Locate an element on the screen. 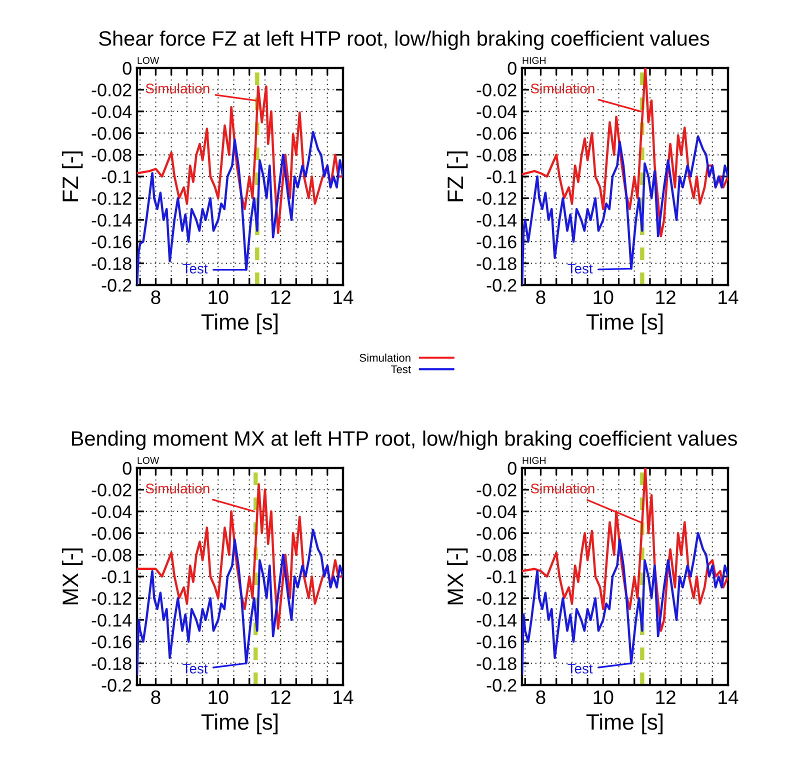 This screenshot has width=800, height=758. legend-label: Simulation is located at coordinates (385, 358).